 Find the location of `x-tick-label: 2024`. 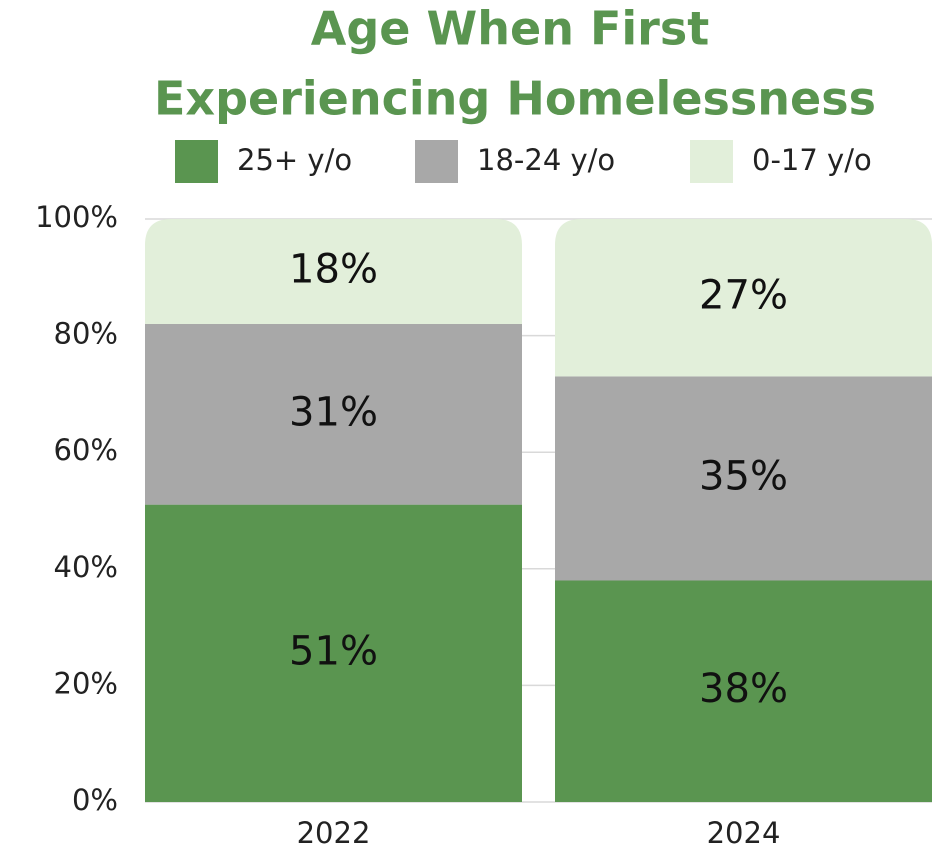

x-tick-label: 2024 is located at coordinates (744, 833).